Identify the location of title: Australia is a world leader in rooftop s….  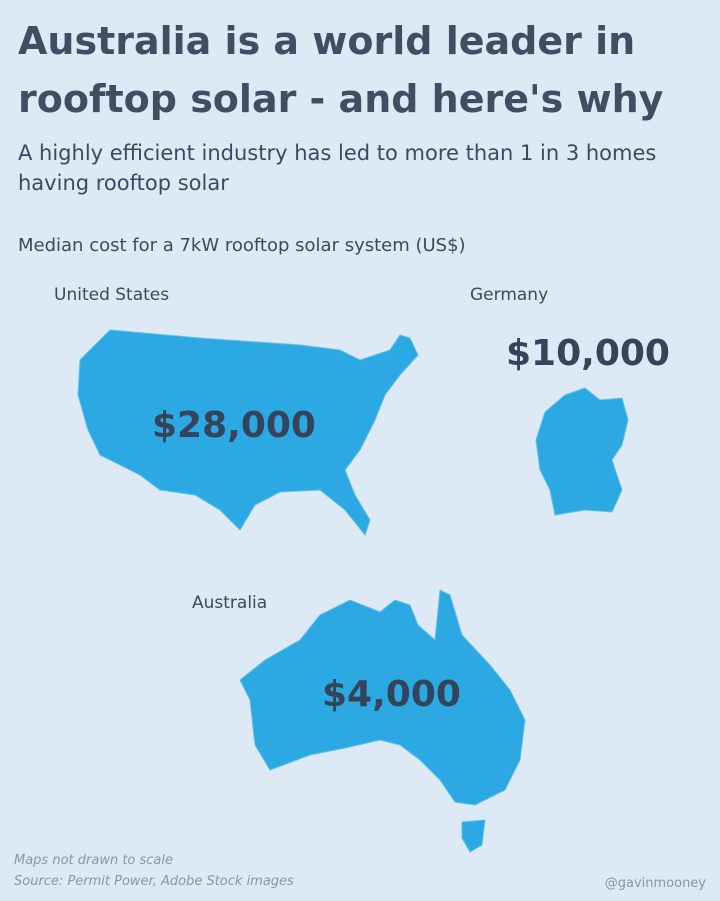
(341, 70).